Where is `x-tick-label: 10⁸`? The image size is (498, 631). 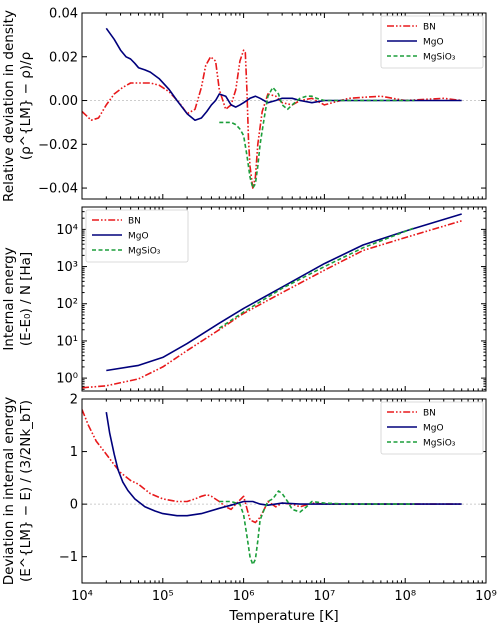
x-tick-label: 10⁸ is located at coordinates (405, 596).